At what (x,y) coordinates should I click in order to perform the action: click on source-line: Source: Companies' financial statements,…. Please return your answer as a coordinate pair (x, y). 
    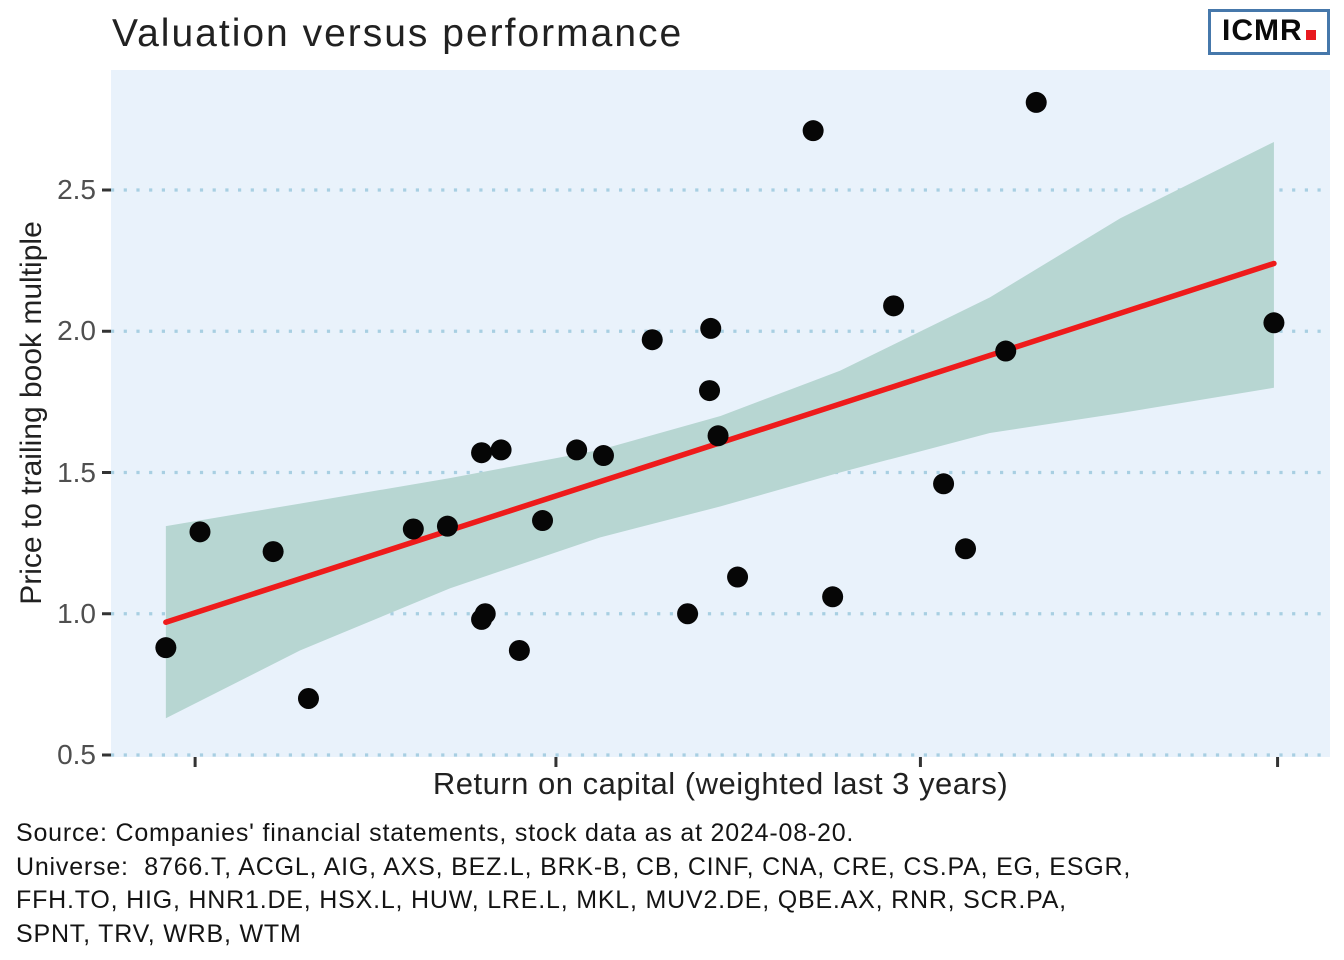
    Looking at the image, I should click on (435, 833).